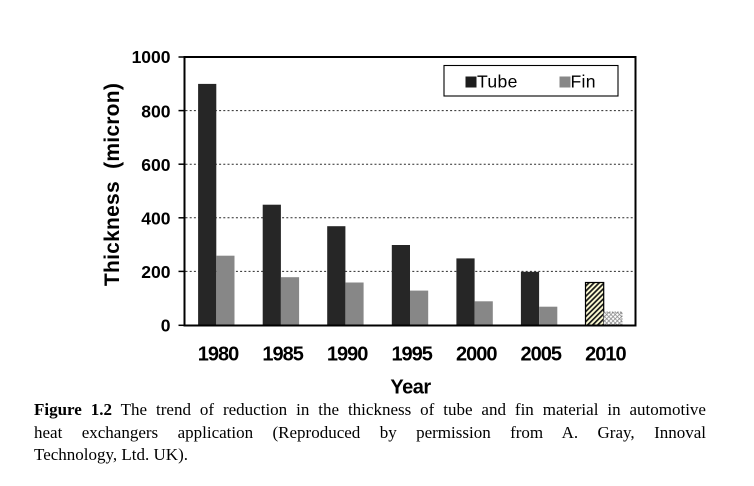 The width and height of the screenshot is (754, 486). What do you see at coordinates (155, 165) in the screenshot?
I see `svg-text: 600` at bounding box center [155, 165].